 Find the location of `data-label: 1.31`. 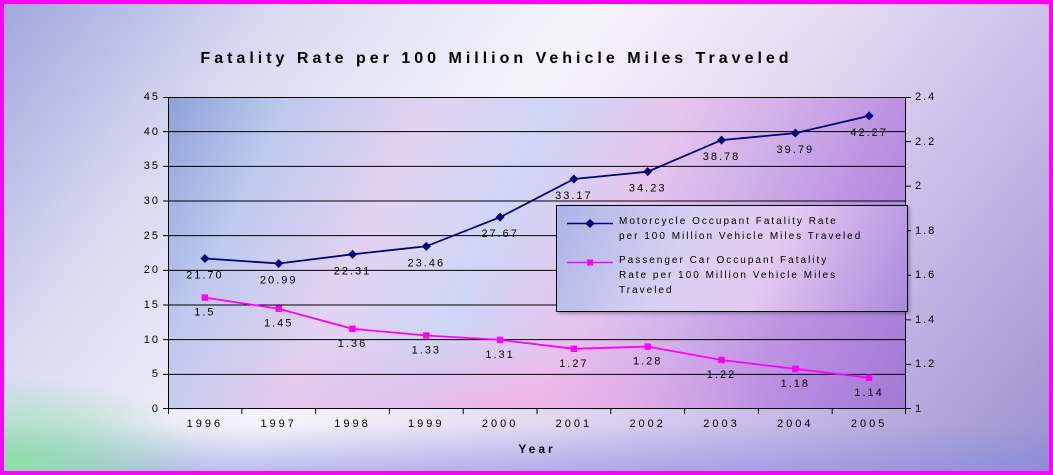

data-label: 1.31 is located at coordinates (499, 355).